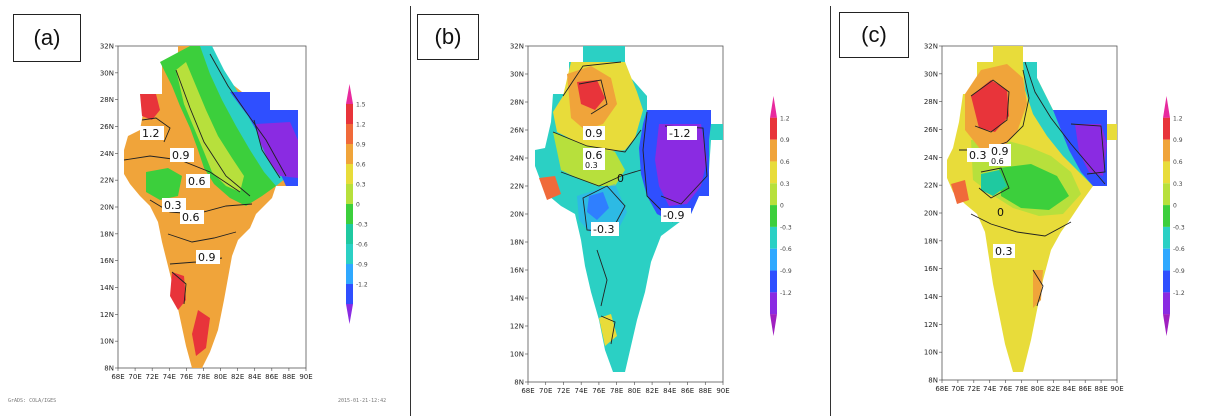 The image size is (1210, 416). What do you see at coordinates (931, 325) in the screenshot?
I see `lat-tick-label: 12N` at bounding box center [931, 325].